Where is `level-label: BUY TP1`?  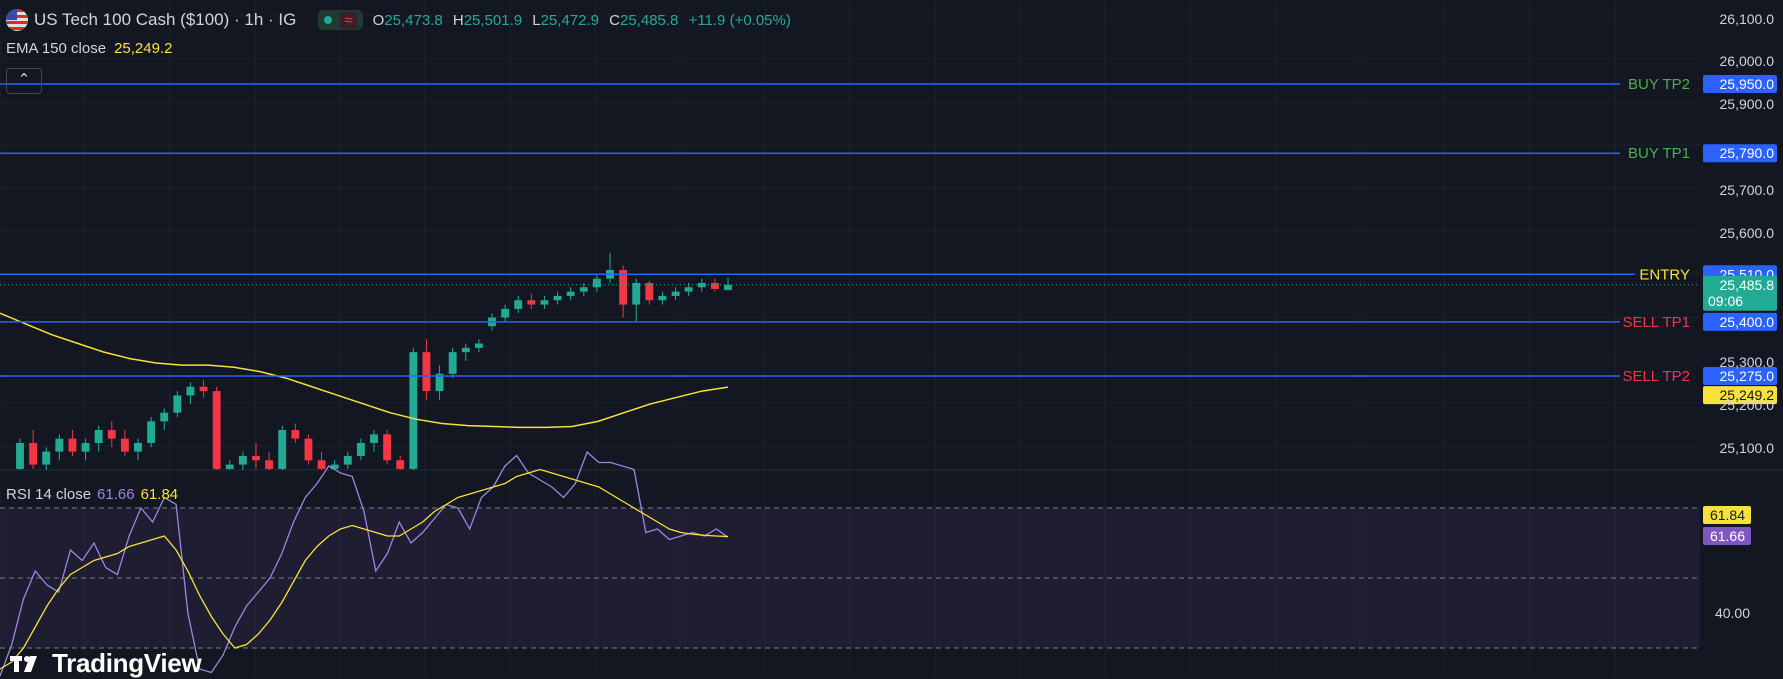 level-label: BUY TP1 is located at coordinates (1659, 153).